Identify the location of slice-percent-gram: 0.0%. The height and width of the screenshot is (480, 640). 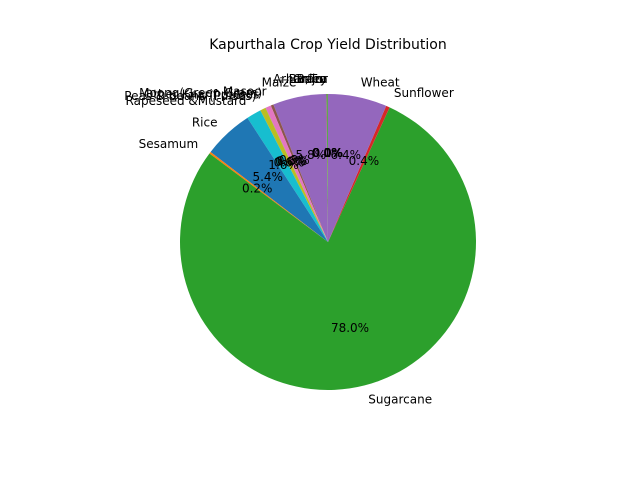
(327, 153).